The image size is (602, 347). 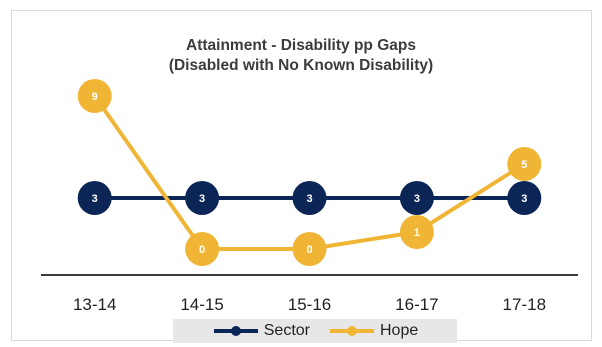 I want to click on legend-label-sector: Sector, so click(x=286, y=330).